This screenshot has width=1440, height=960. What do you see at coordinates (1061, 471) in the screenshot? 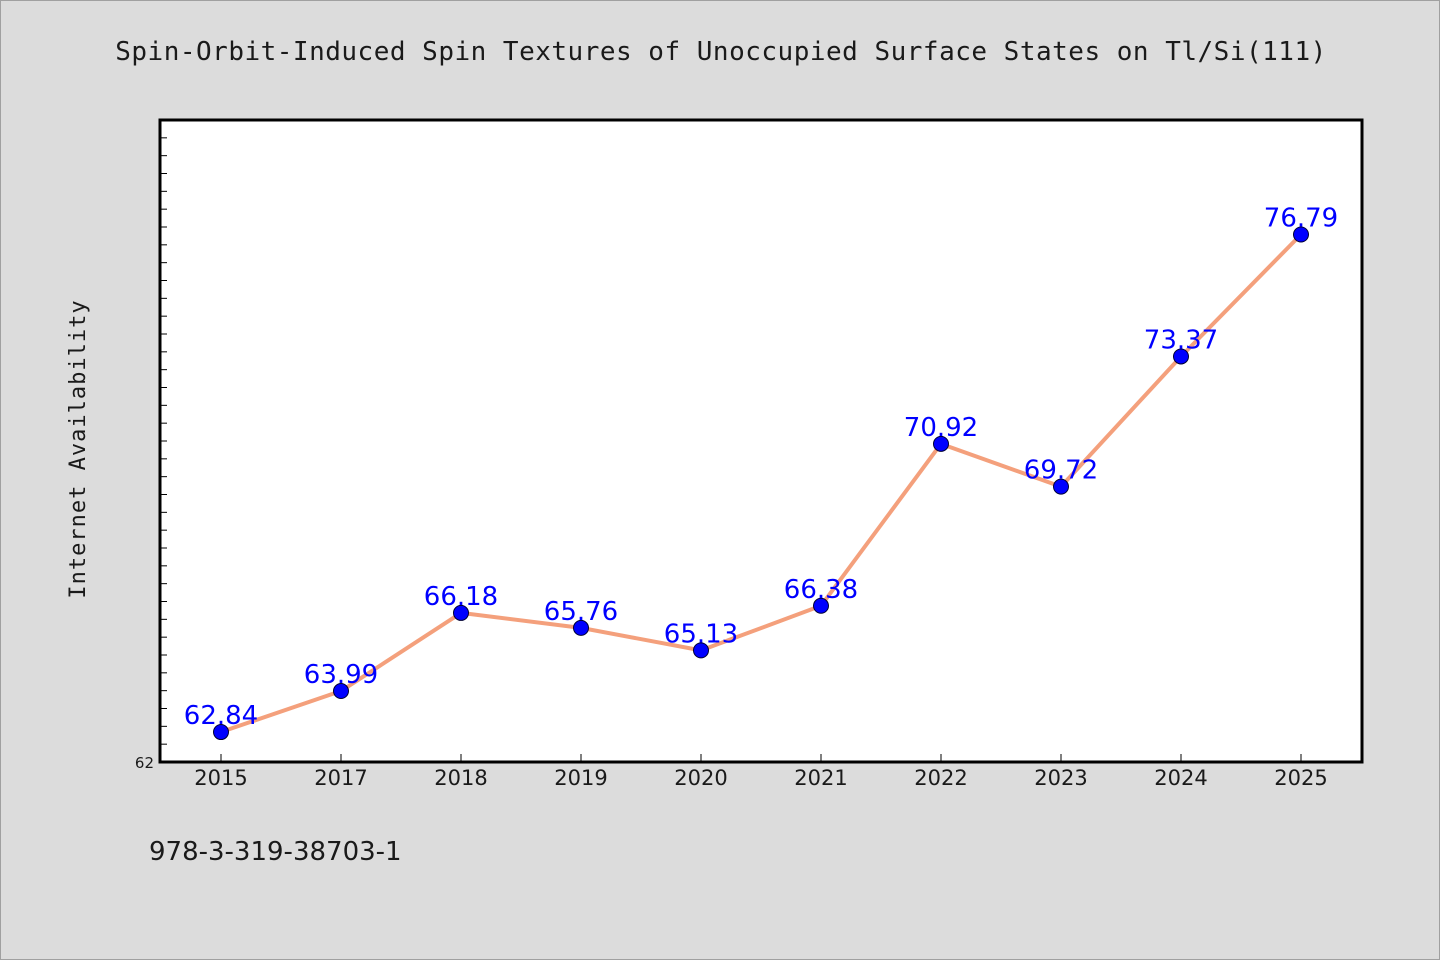
I see `data-label: 69.72` at bounding box center [1061, 471].